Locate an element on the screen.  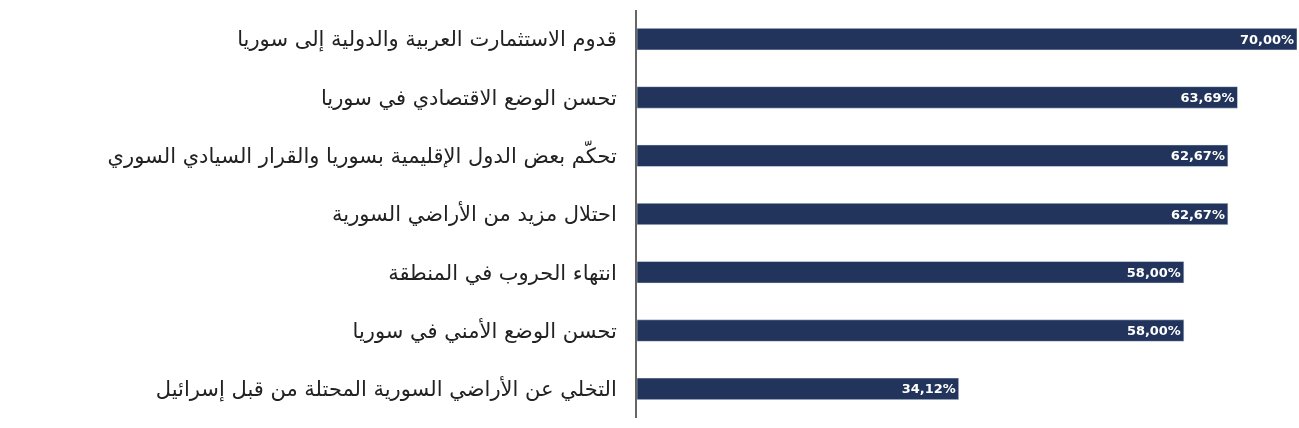
y-tick-label: احتلال مزيد من الأراضي السورية is located at coordinates (474, 214).